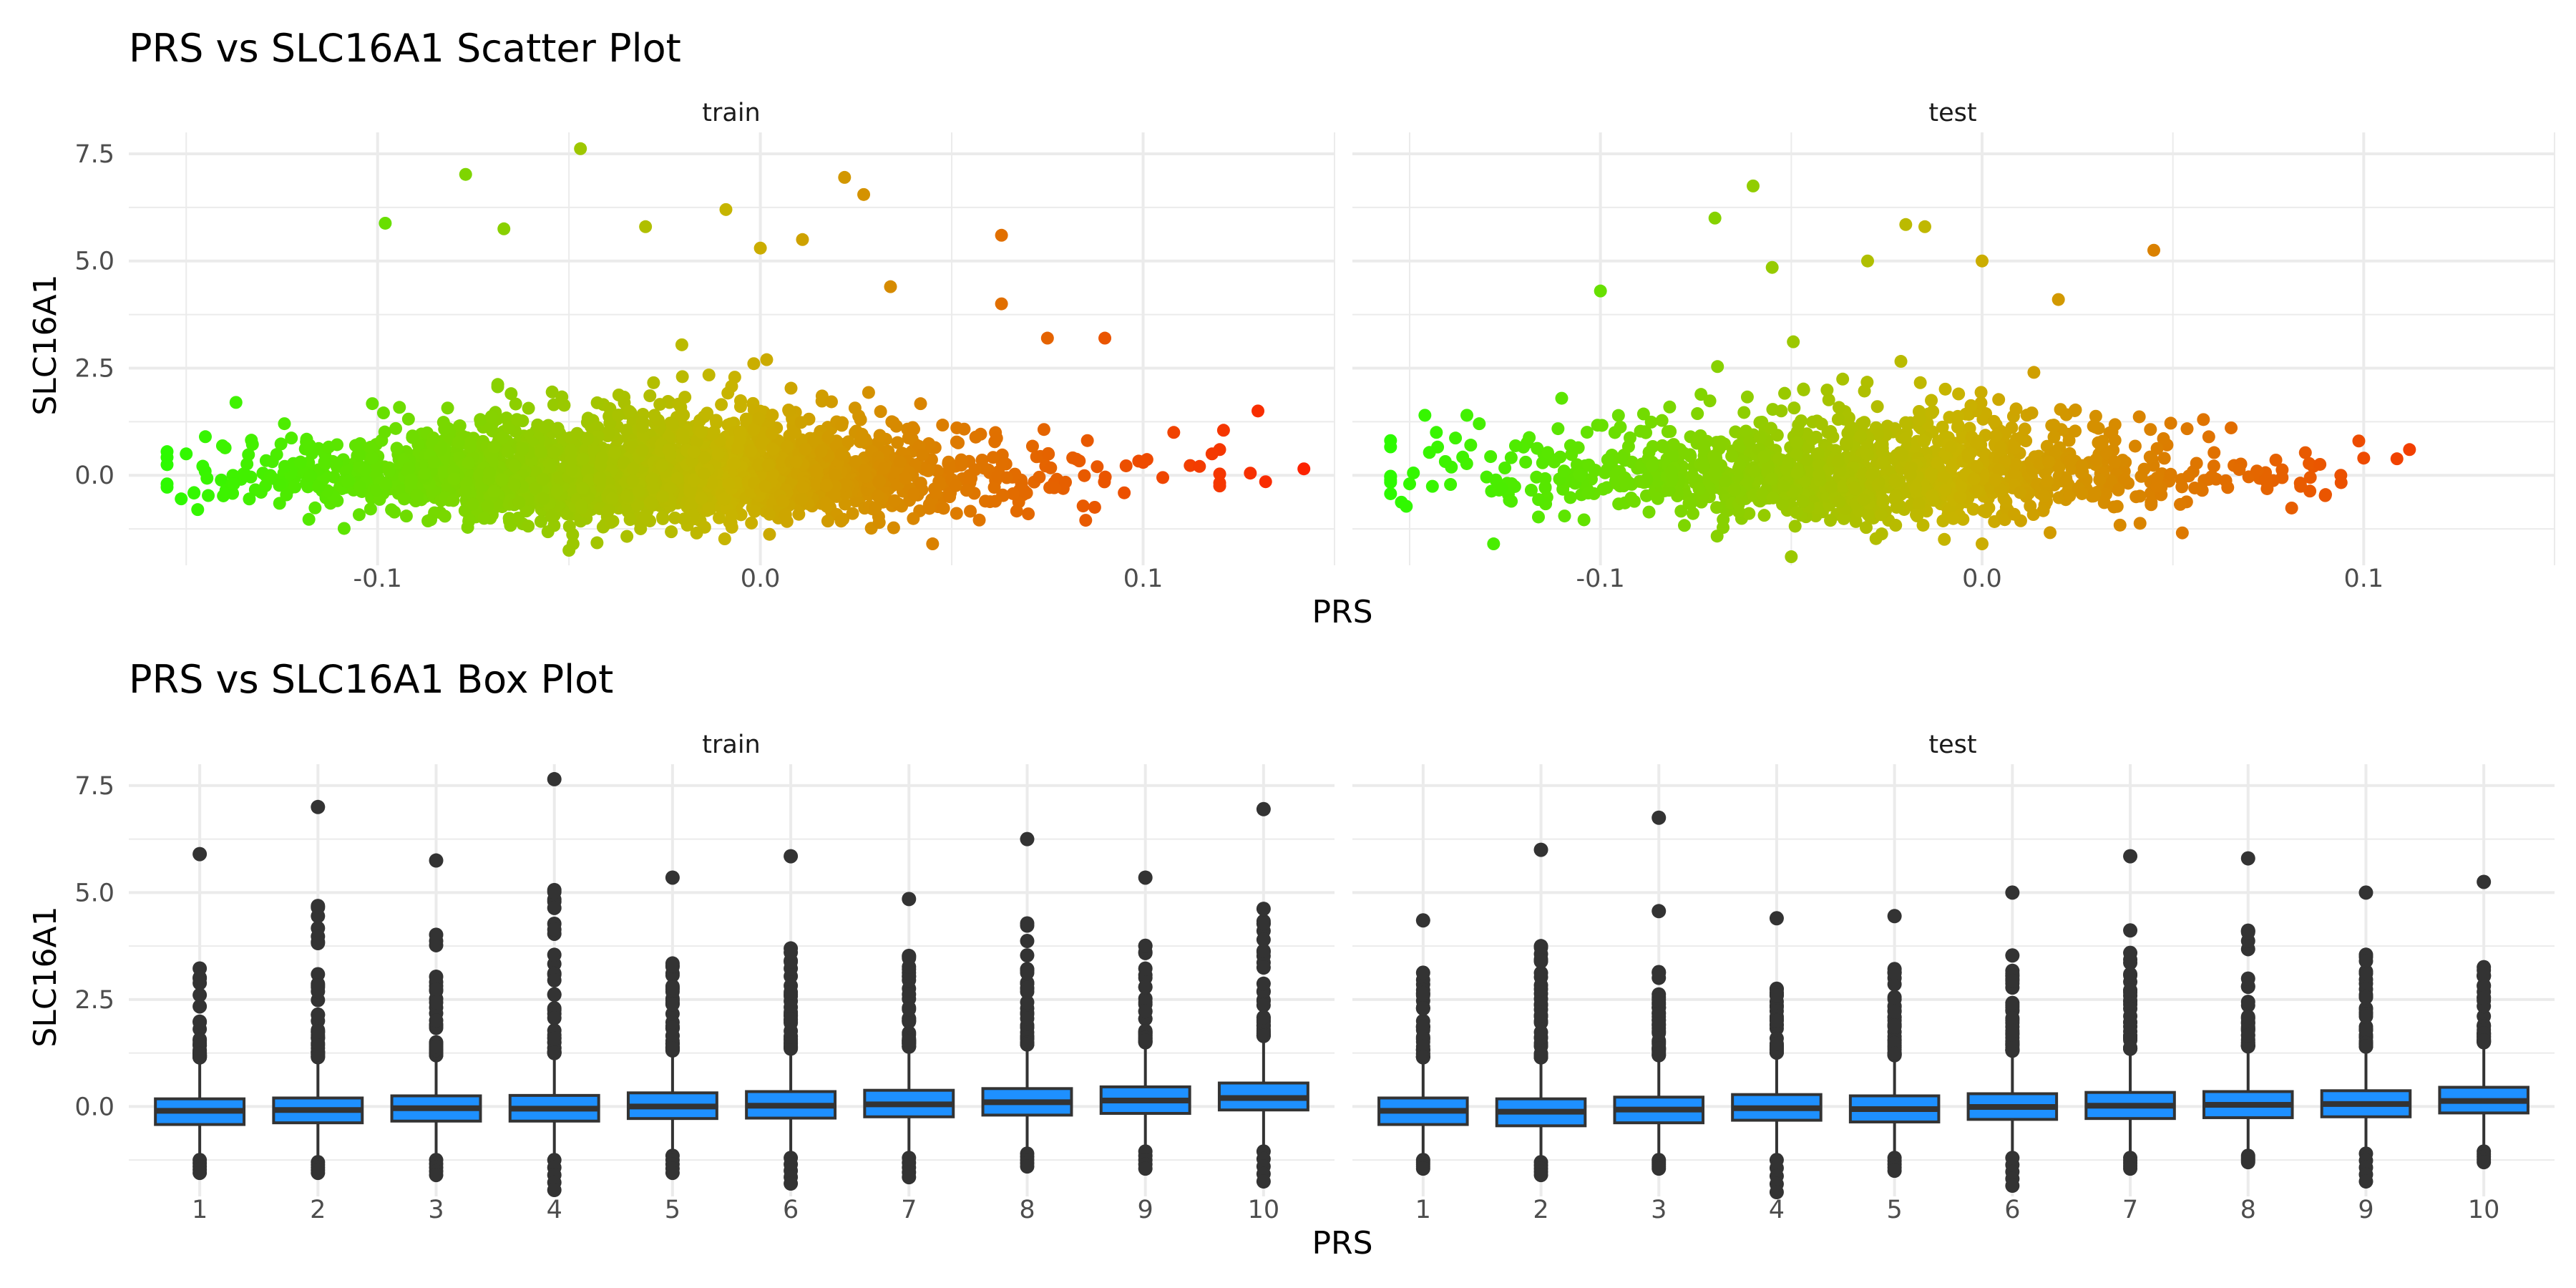  I want to click on box-y-tick-label: 0.0, so click(94, 1107).